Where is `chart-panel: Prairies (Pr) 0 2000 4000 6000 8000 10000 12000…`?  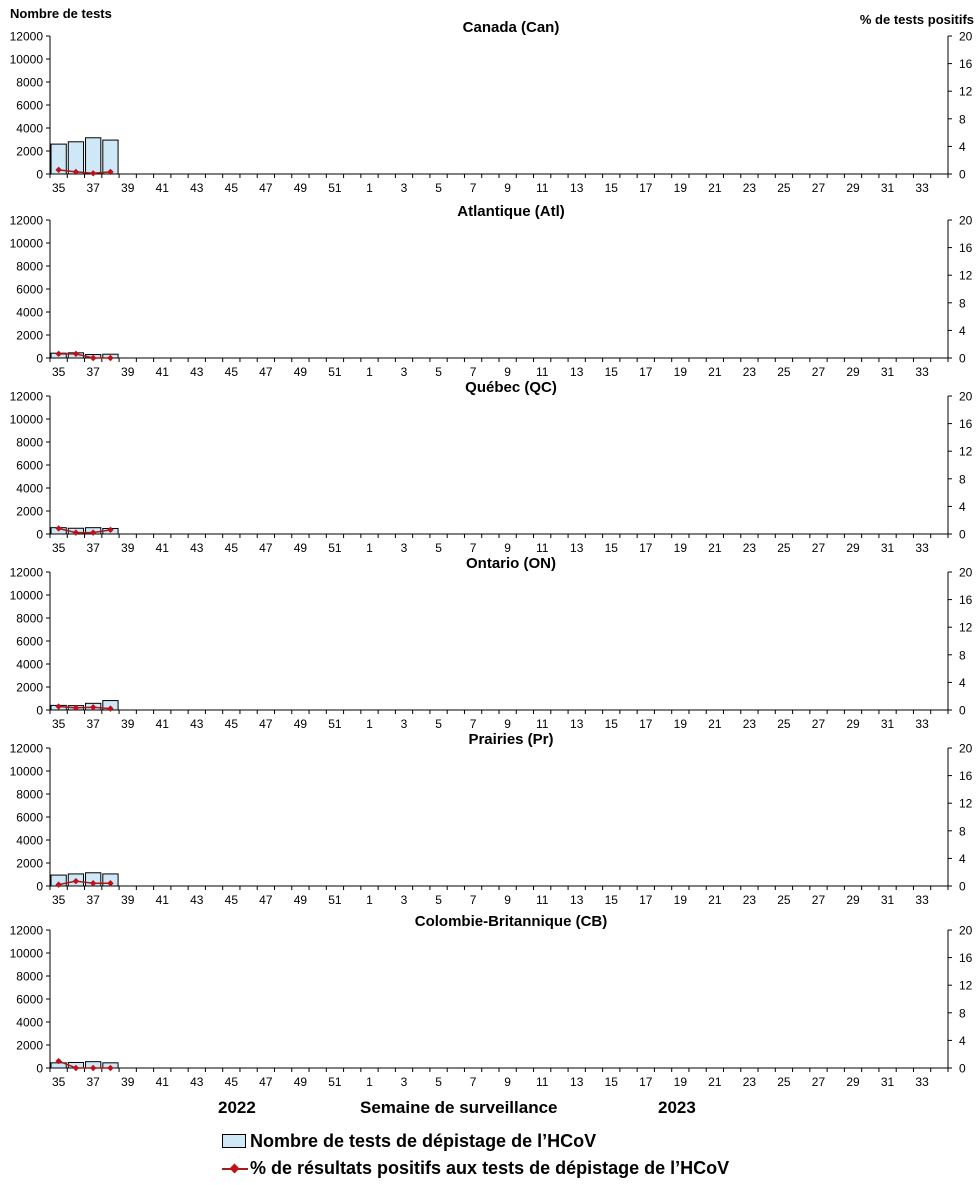 chart-panel: Prairies (Pr) 0 2000 4000 6000 8000 10000 12000… is located at coordinates (491, 819).